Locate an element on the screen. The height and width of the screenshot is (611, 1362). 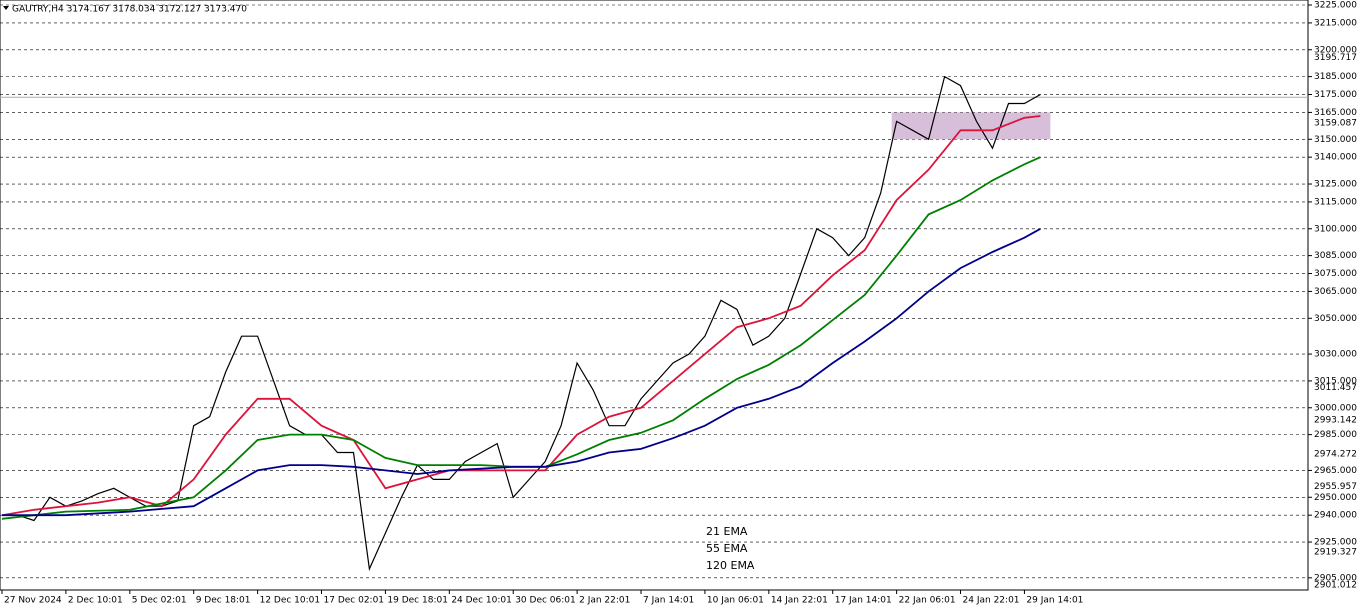
y-tick-label: 2985.000 is located at coordinates (1335, 435).